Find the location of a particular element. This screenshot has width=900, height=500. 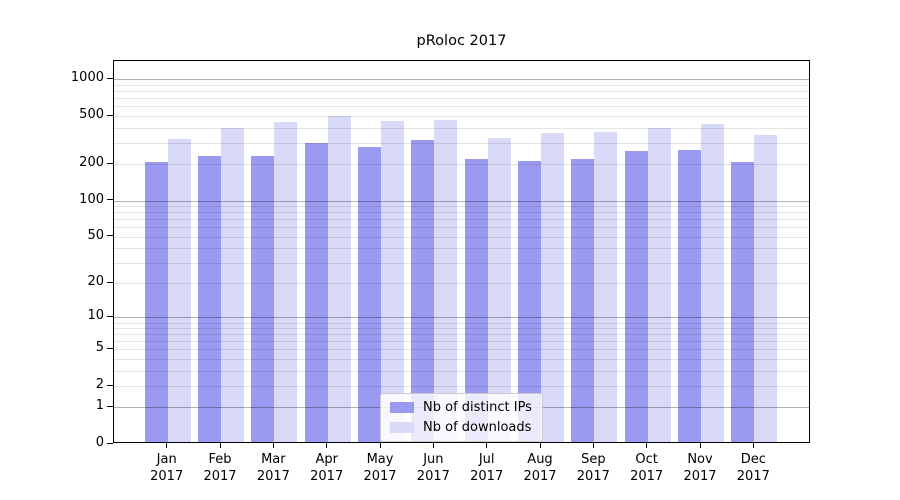

legend-label: Nb of downloads is located at coordinates (477, 427).